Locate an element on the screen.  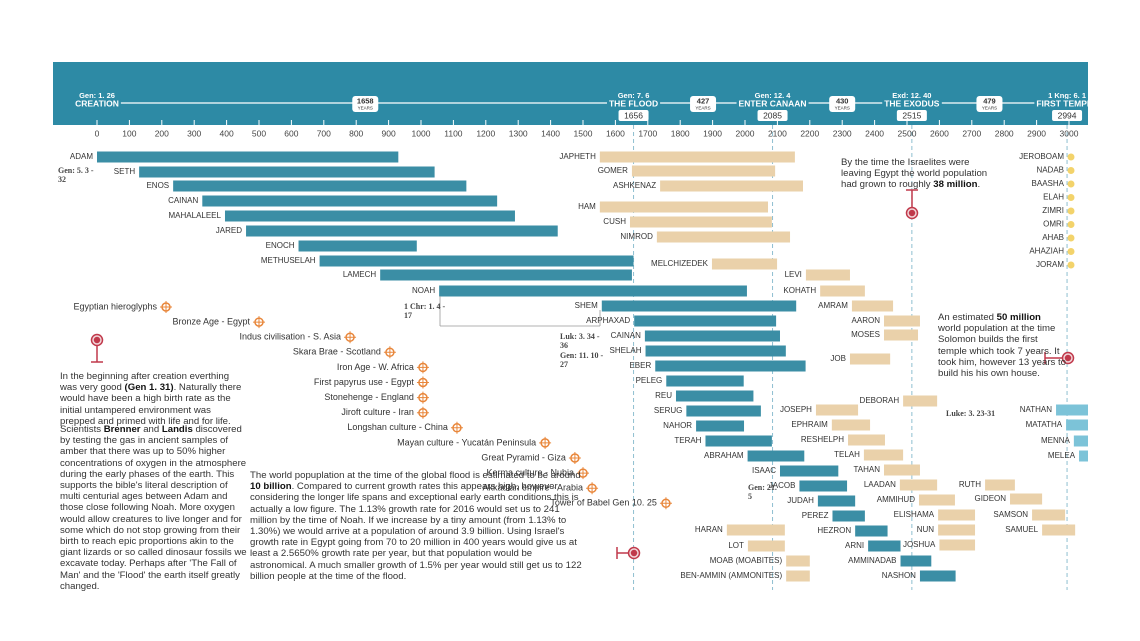
bar-label: LOT is located at coordinates (736, 545).